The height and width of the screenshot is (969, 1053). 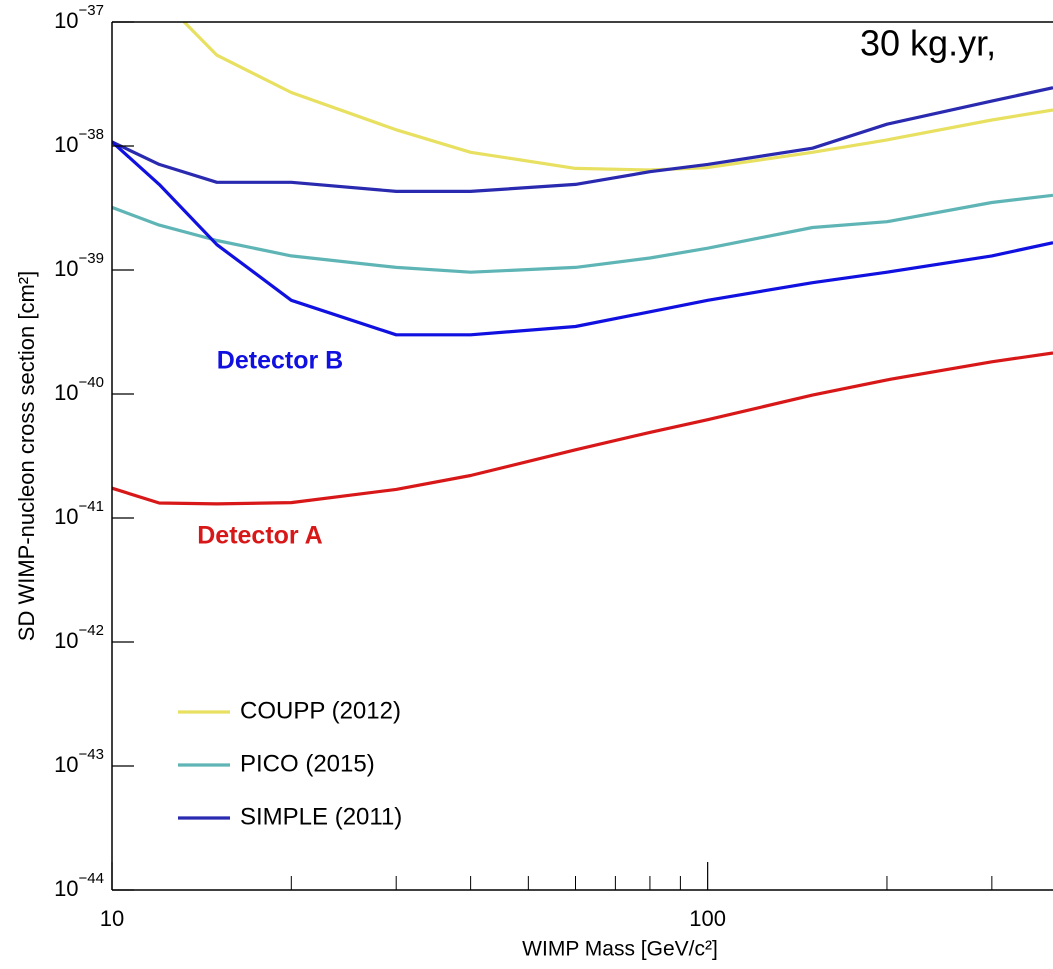 What do you see at coordinates (321, 816) in the screenshot?
I see `legend-label: SIMPLE (2011)` at bounding box center [321, 816].